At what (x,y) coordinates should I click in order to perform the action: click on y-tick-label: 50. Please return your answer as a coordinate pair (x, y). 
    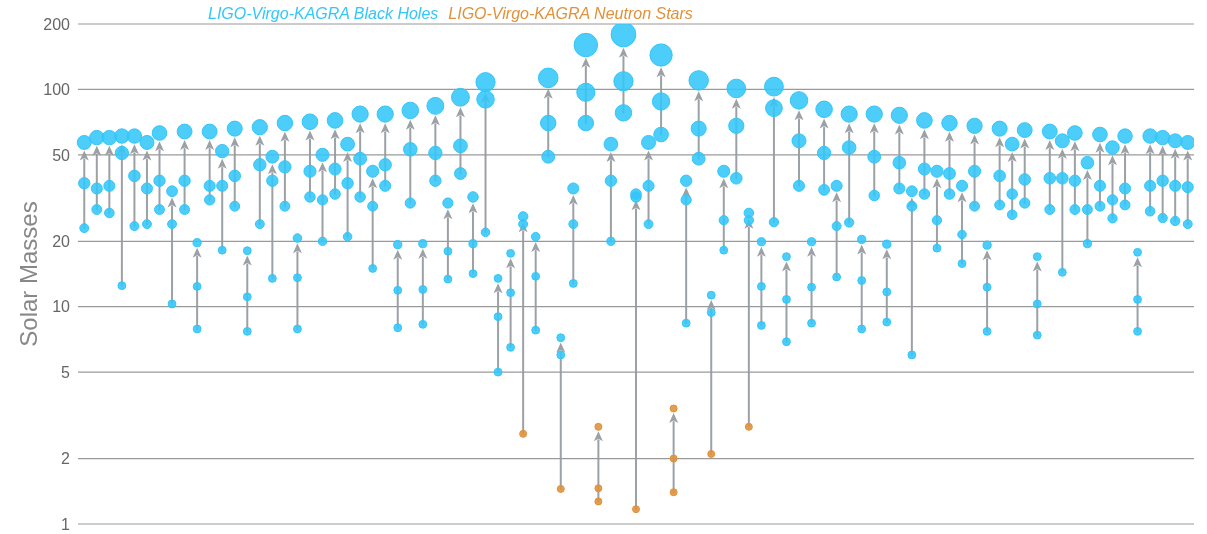
    Looking at the image, I should click on (61, 155).